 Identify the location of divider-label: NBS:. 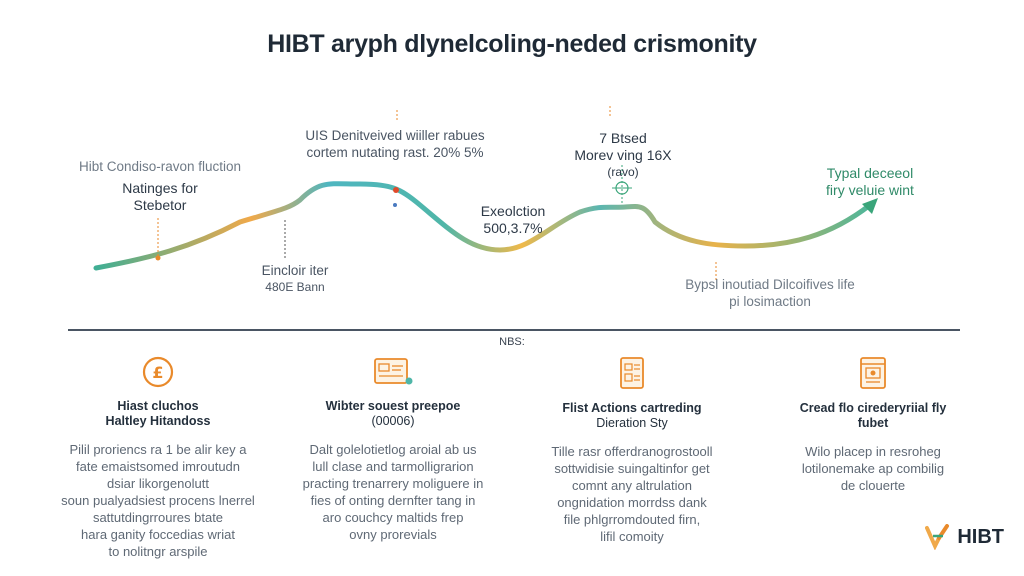
(512, 342).